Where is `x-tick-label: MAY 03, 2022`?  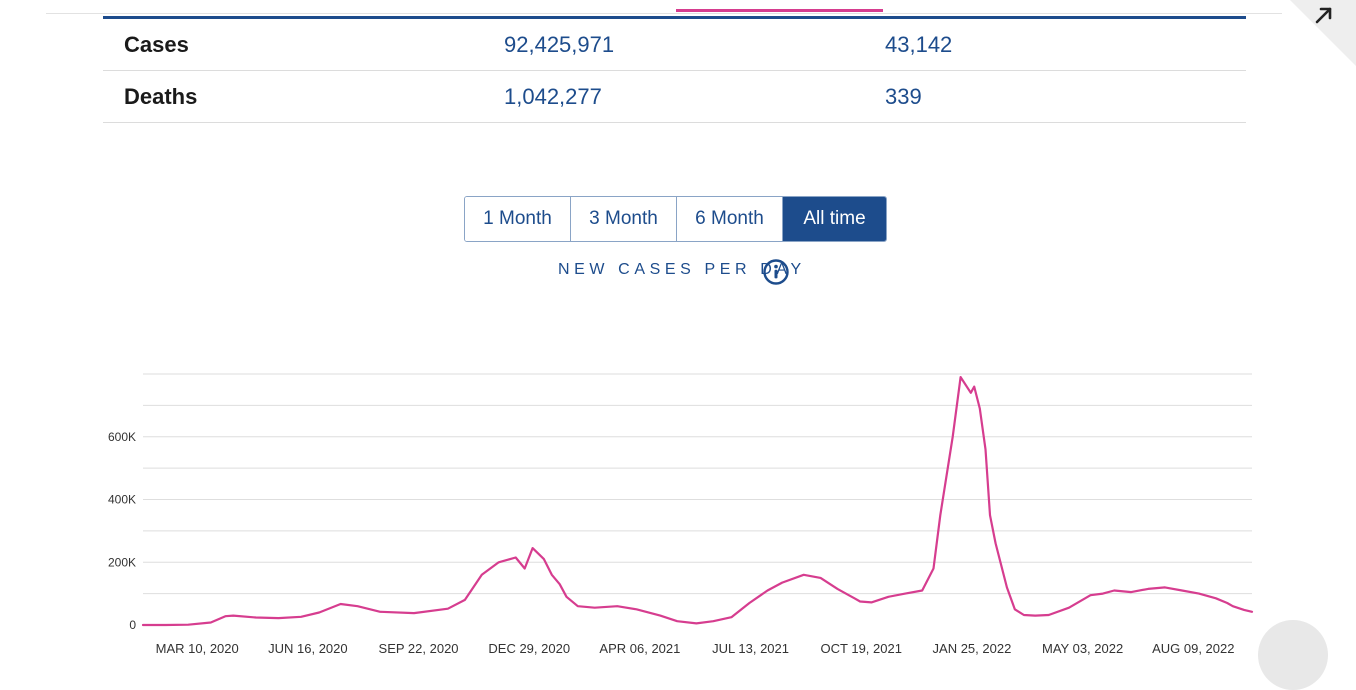 x-tick-label: MAY 03, 2022 is located at coordinates (1082, 648).